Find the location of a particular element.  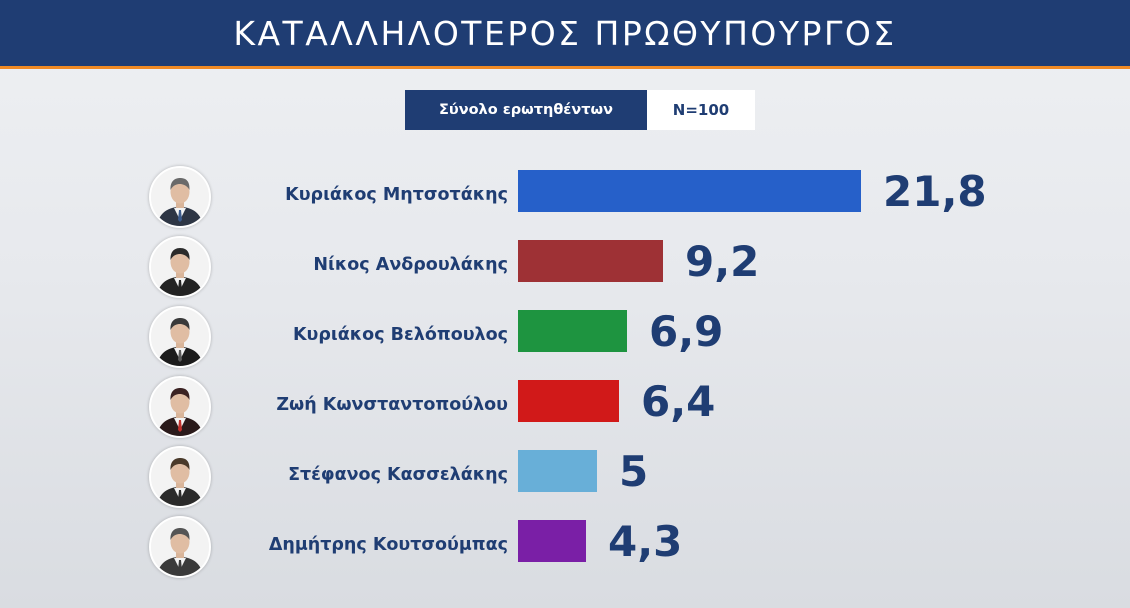

category-label: Δημήτρης Κουτσούμπας is located at coordinates (388, 545).